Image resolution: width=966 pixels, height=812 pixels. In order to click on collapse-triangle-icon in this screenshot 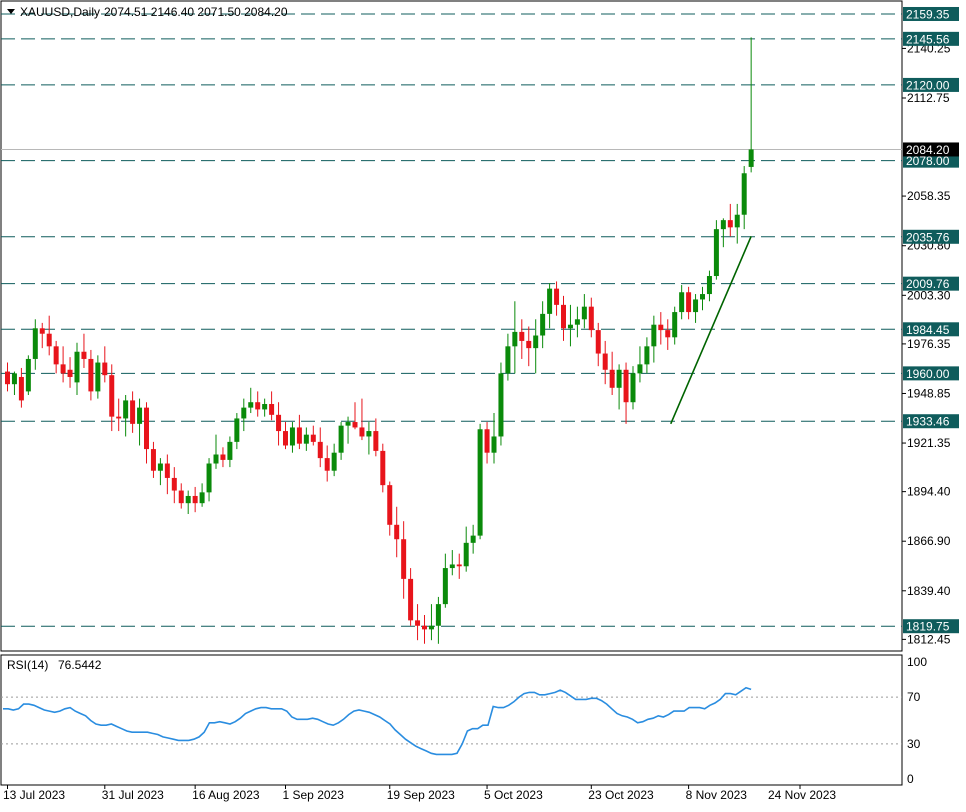, I will do `click(11, 11)`.